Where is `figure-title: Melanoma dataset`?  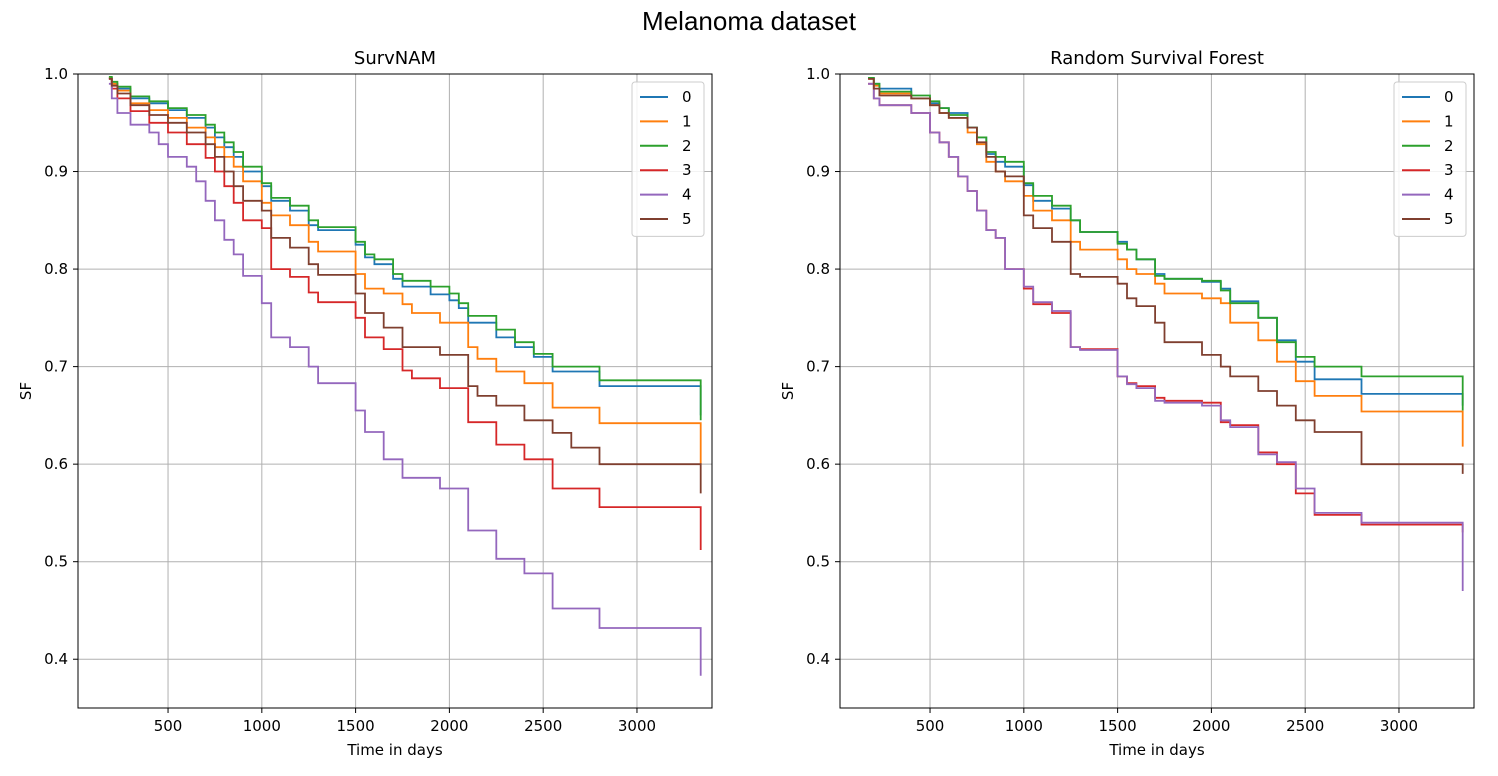
figure-title: Melanoma dataset is located at coordinates (749, 21).